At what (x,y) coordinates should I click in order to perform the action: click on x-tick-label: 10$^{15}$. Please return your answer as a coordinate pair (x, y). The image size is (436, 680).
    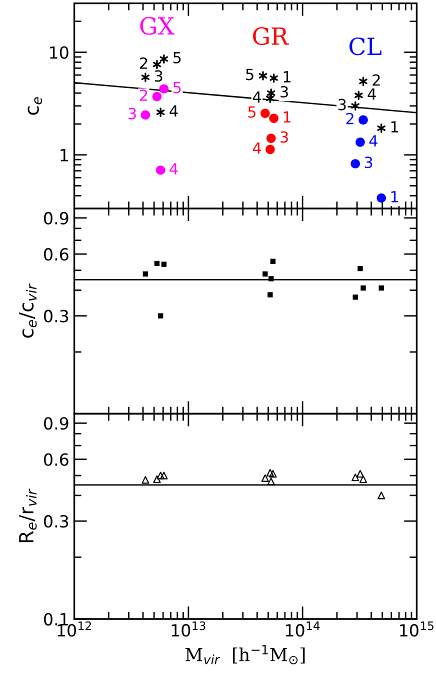
    Looking at the image, I should click on (417, 629).